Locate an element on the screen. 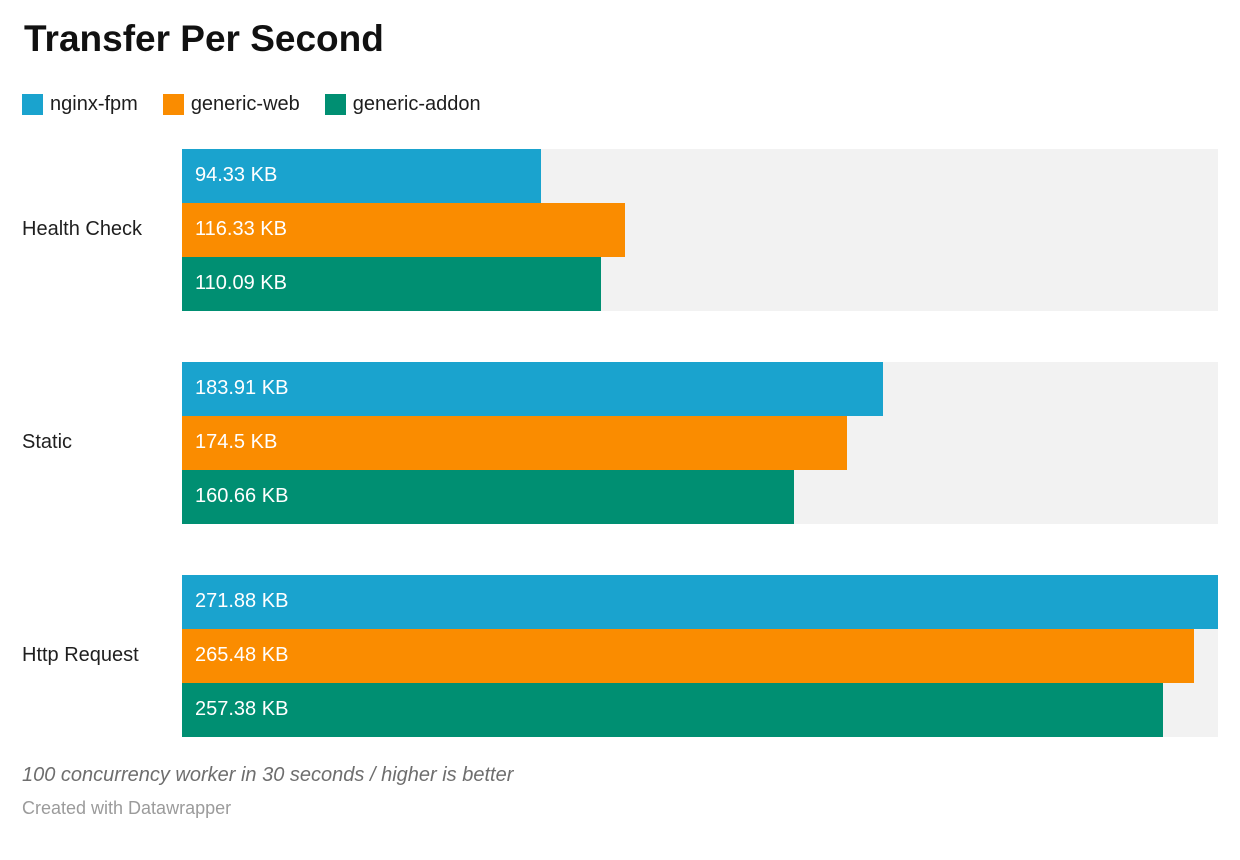  category-label: Http Request is located at coordinates (80, 655).